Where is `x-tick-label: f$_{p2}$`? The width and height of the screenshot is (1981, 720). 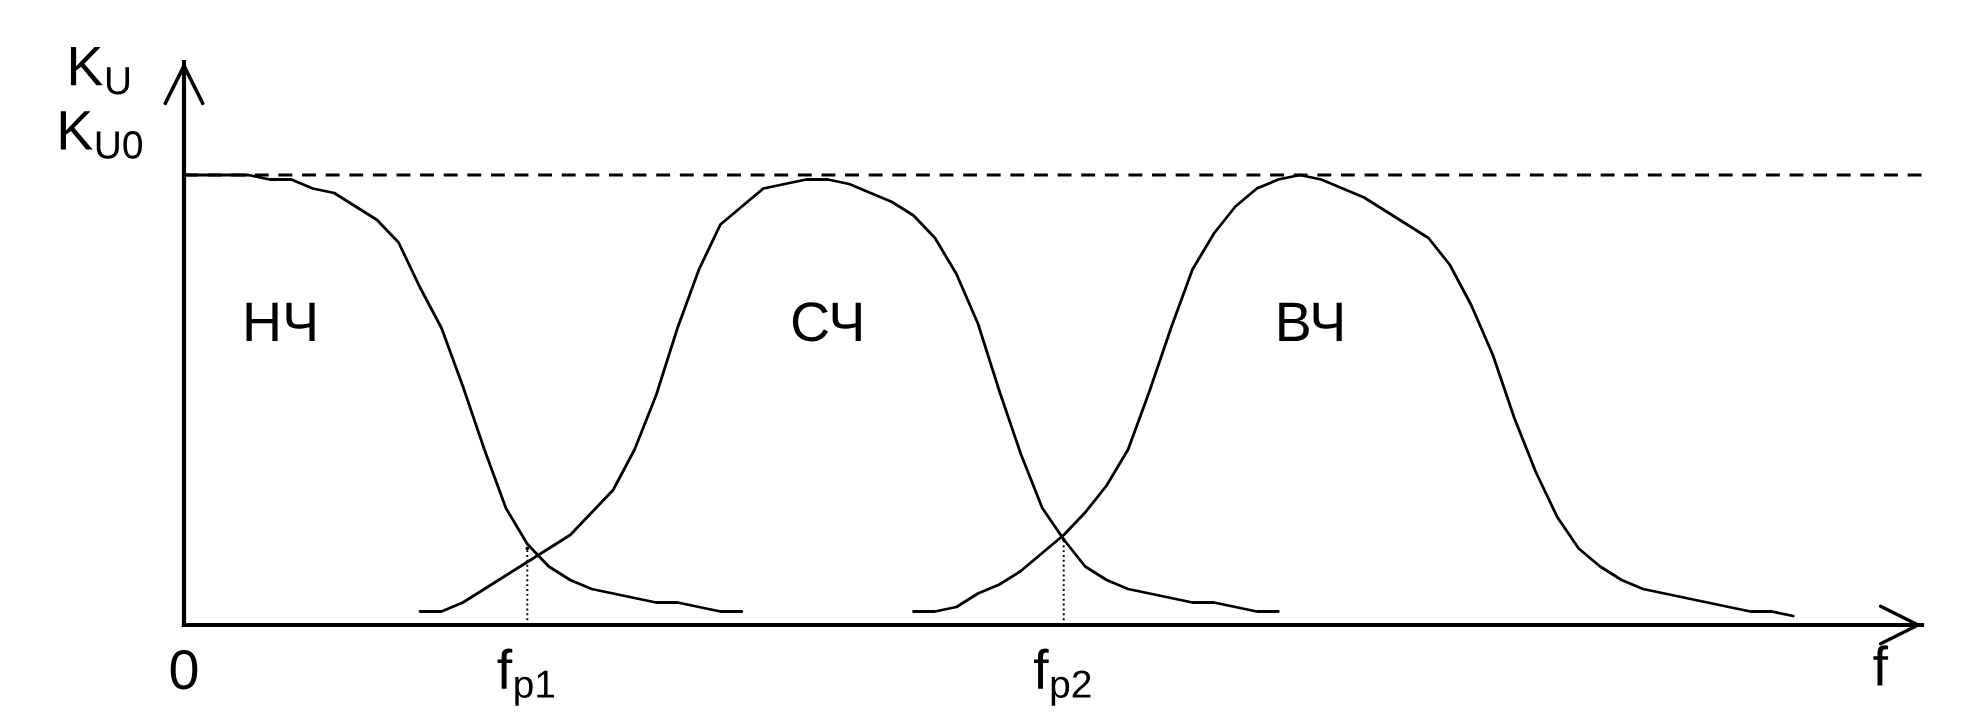
x-tick-label: f$_{p2}$ is located at coordinates (1062, 677).